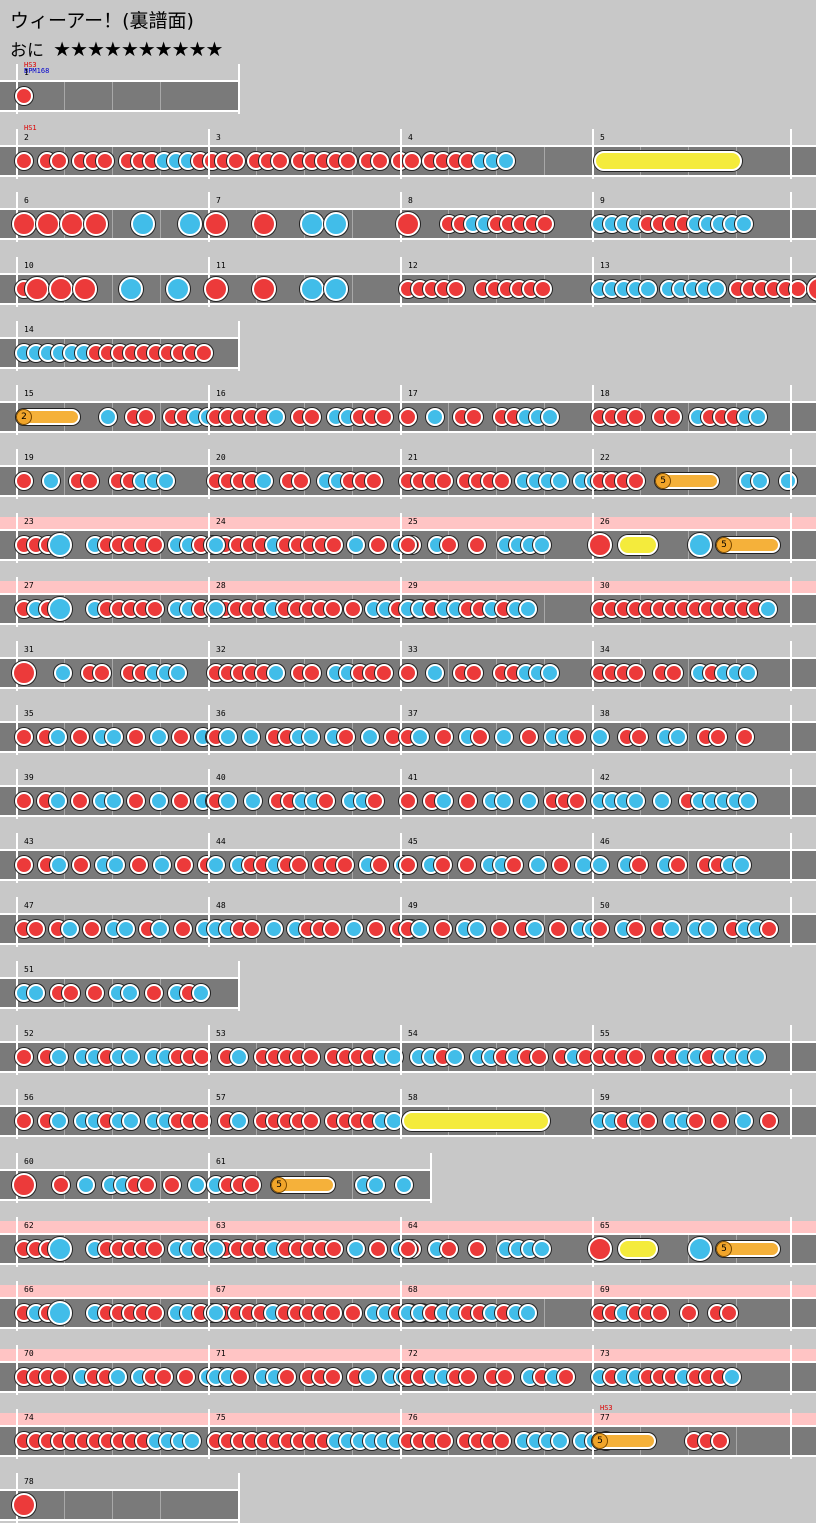  I want to click on measure-number: 10, so click(29, 265).